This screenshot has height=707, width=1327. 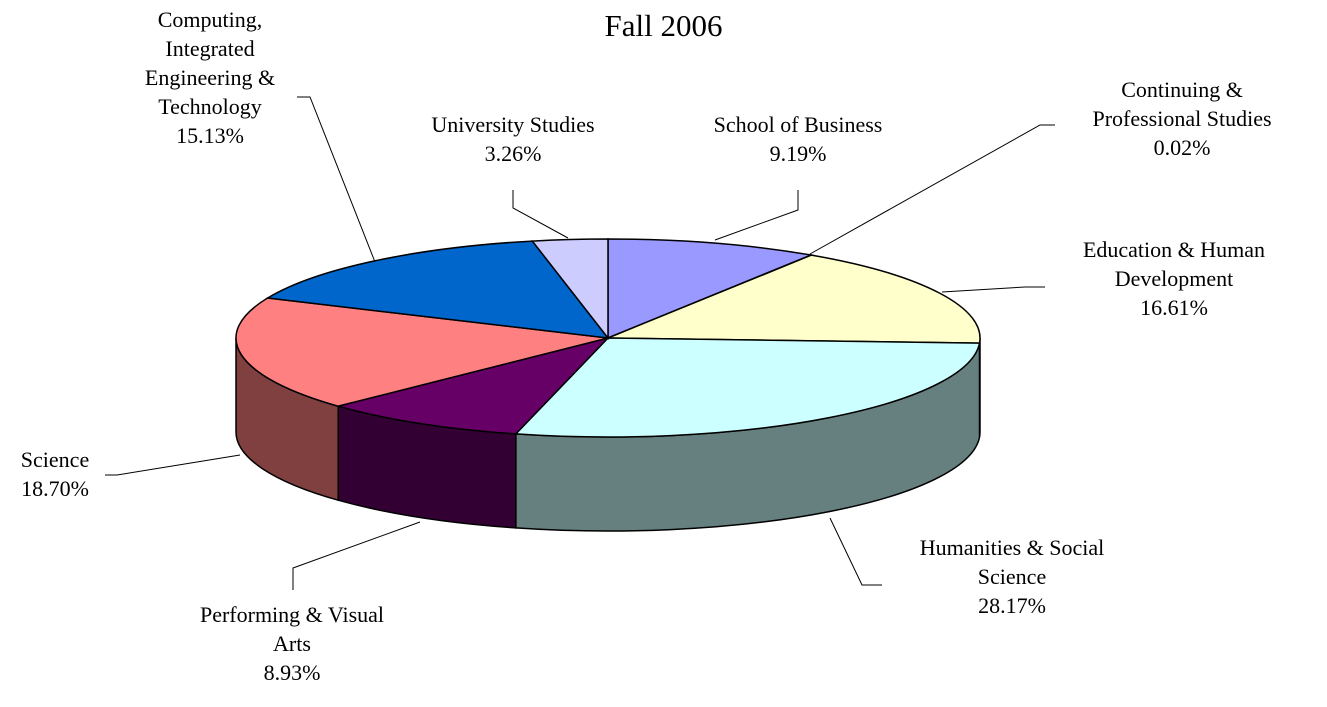 I want to click on value-label: 8.93%, so click(x=292, y=672).